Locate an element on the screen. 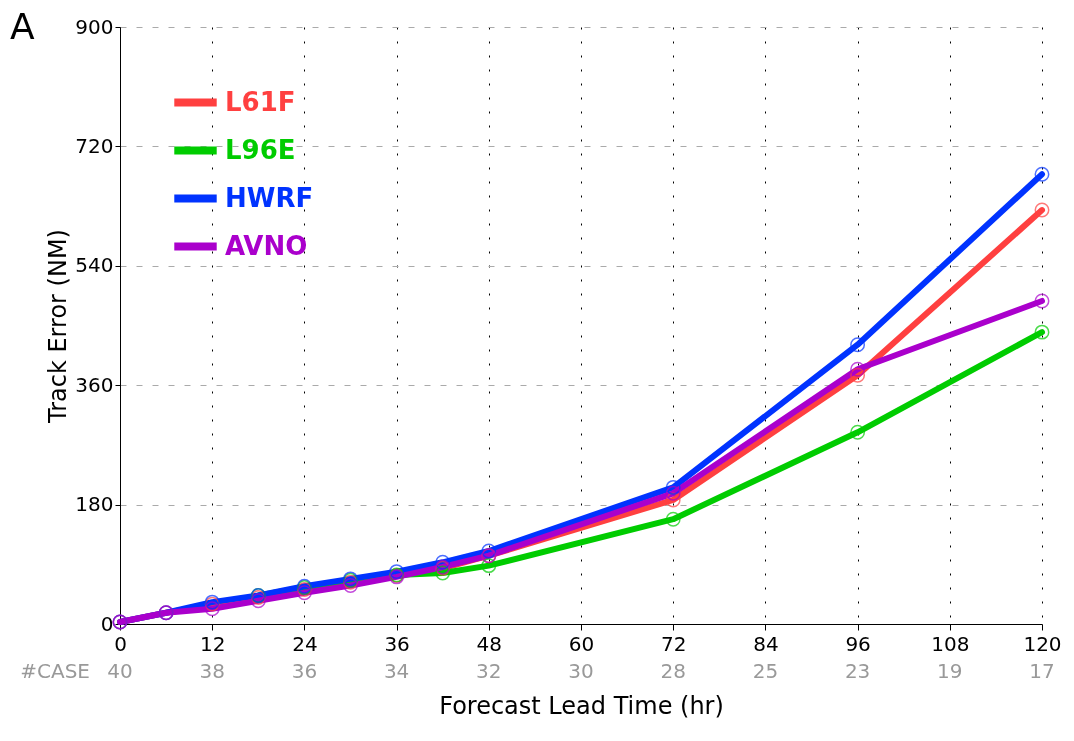 The image size is (1074, 741). text: #CASE is located at coordinates (55, 671).